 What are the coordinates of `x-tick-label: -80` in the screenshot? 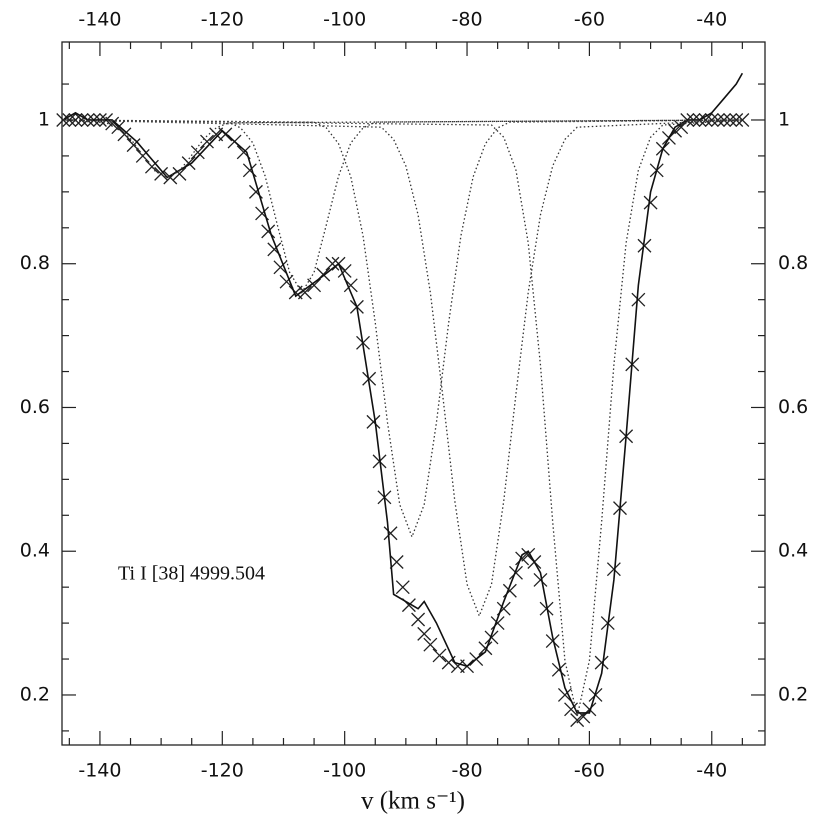 It's located at (467, 771).